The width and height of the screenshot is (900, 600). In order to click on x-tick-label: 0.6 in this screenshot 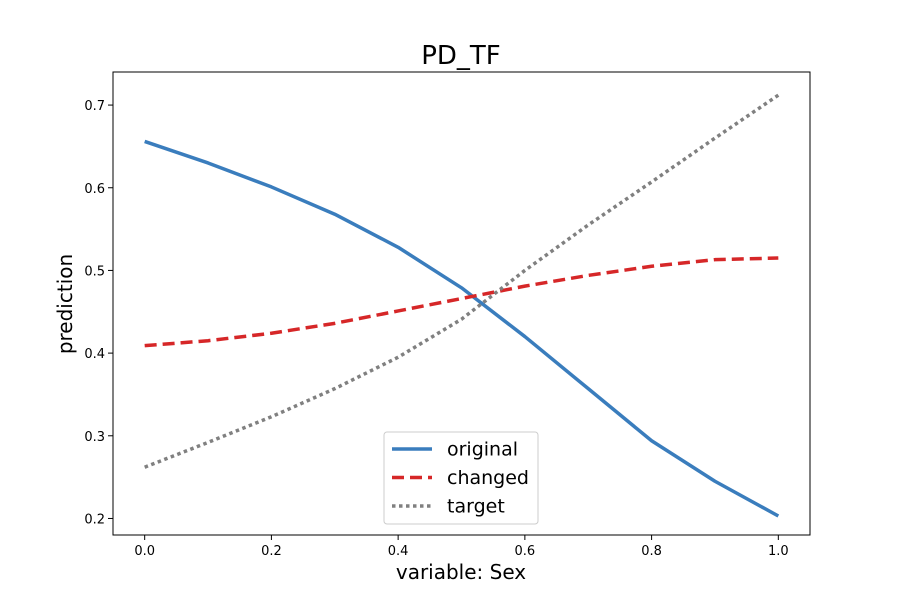, I will do `click(525, 551)`.